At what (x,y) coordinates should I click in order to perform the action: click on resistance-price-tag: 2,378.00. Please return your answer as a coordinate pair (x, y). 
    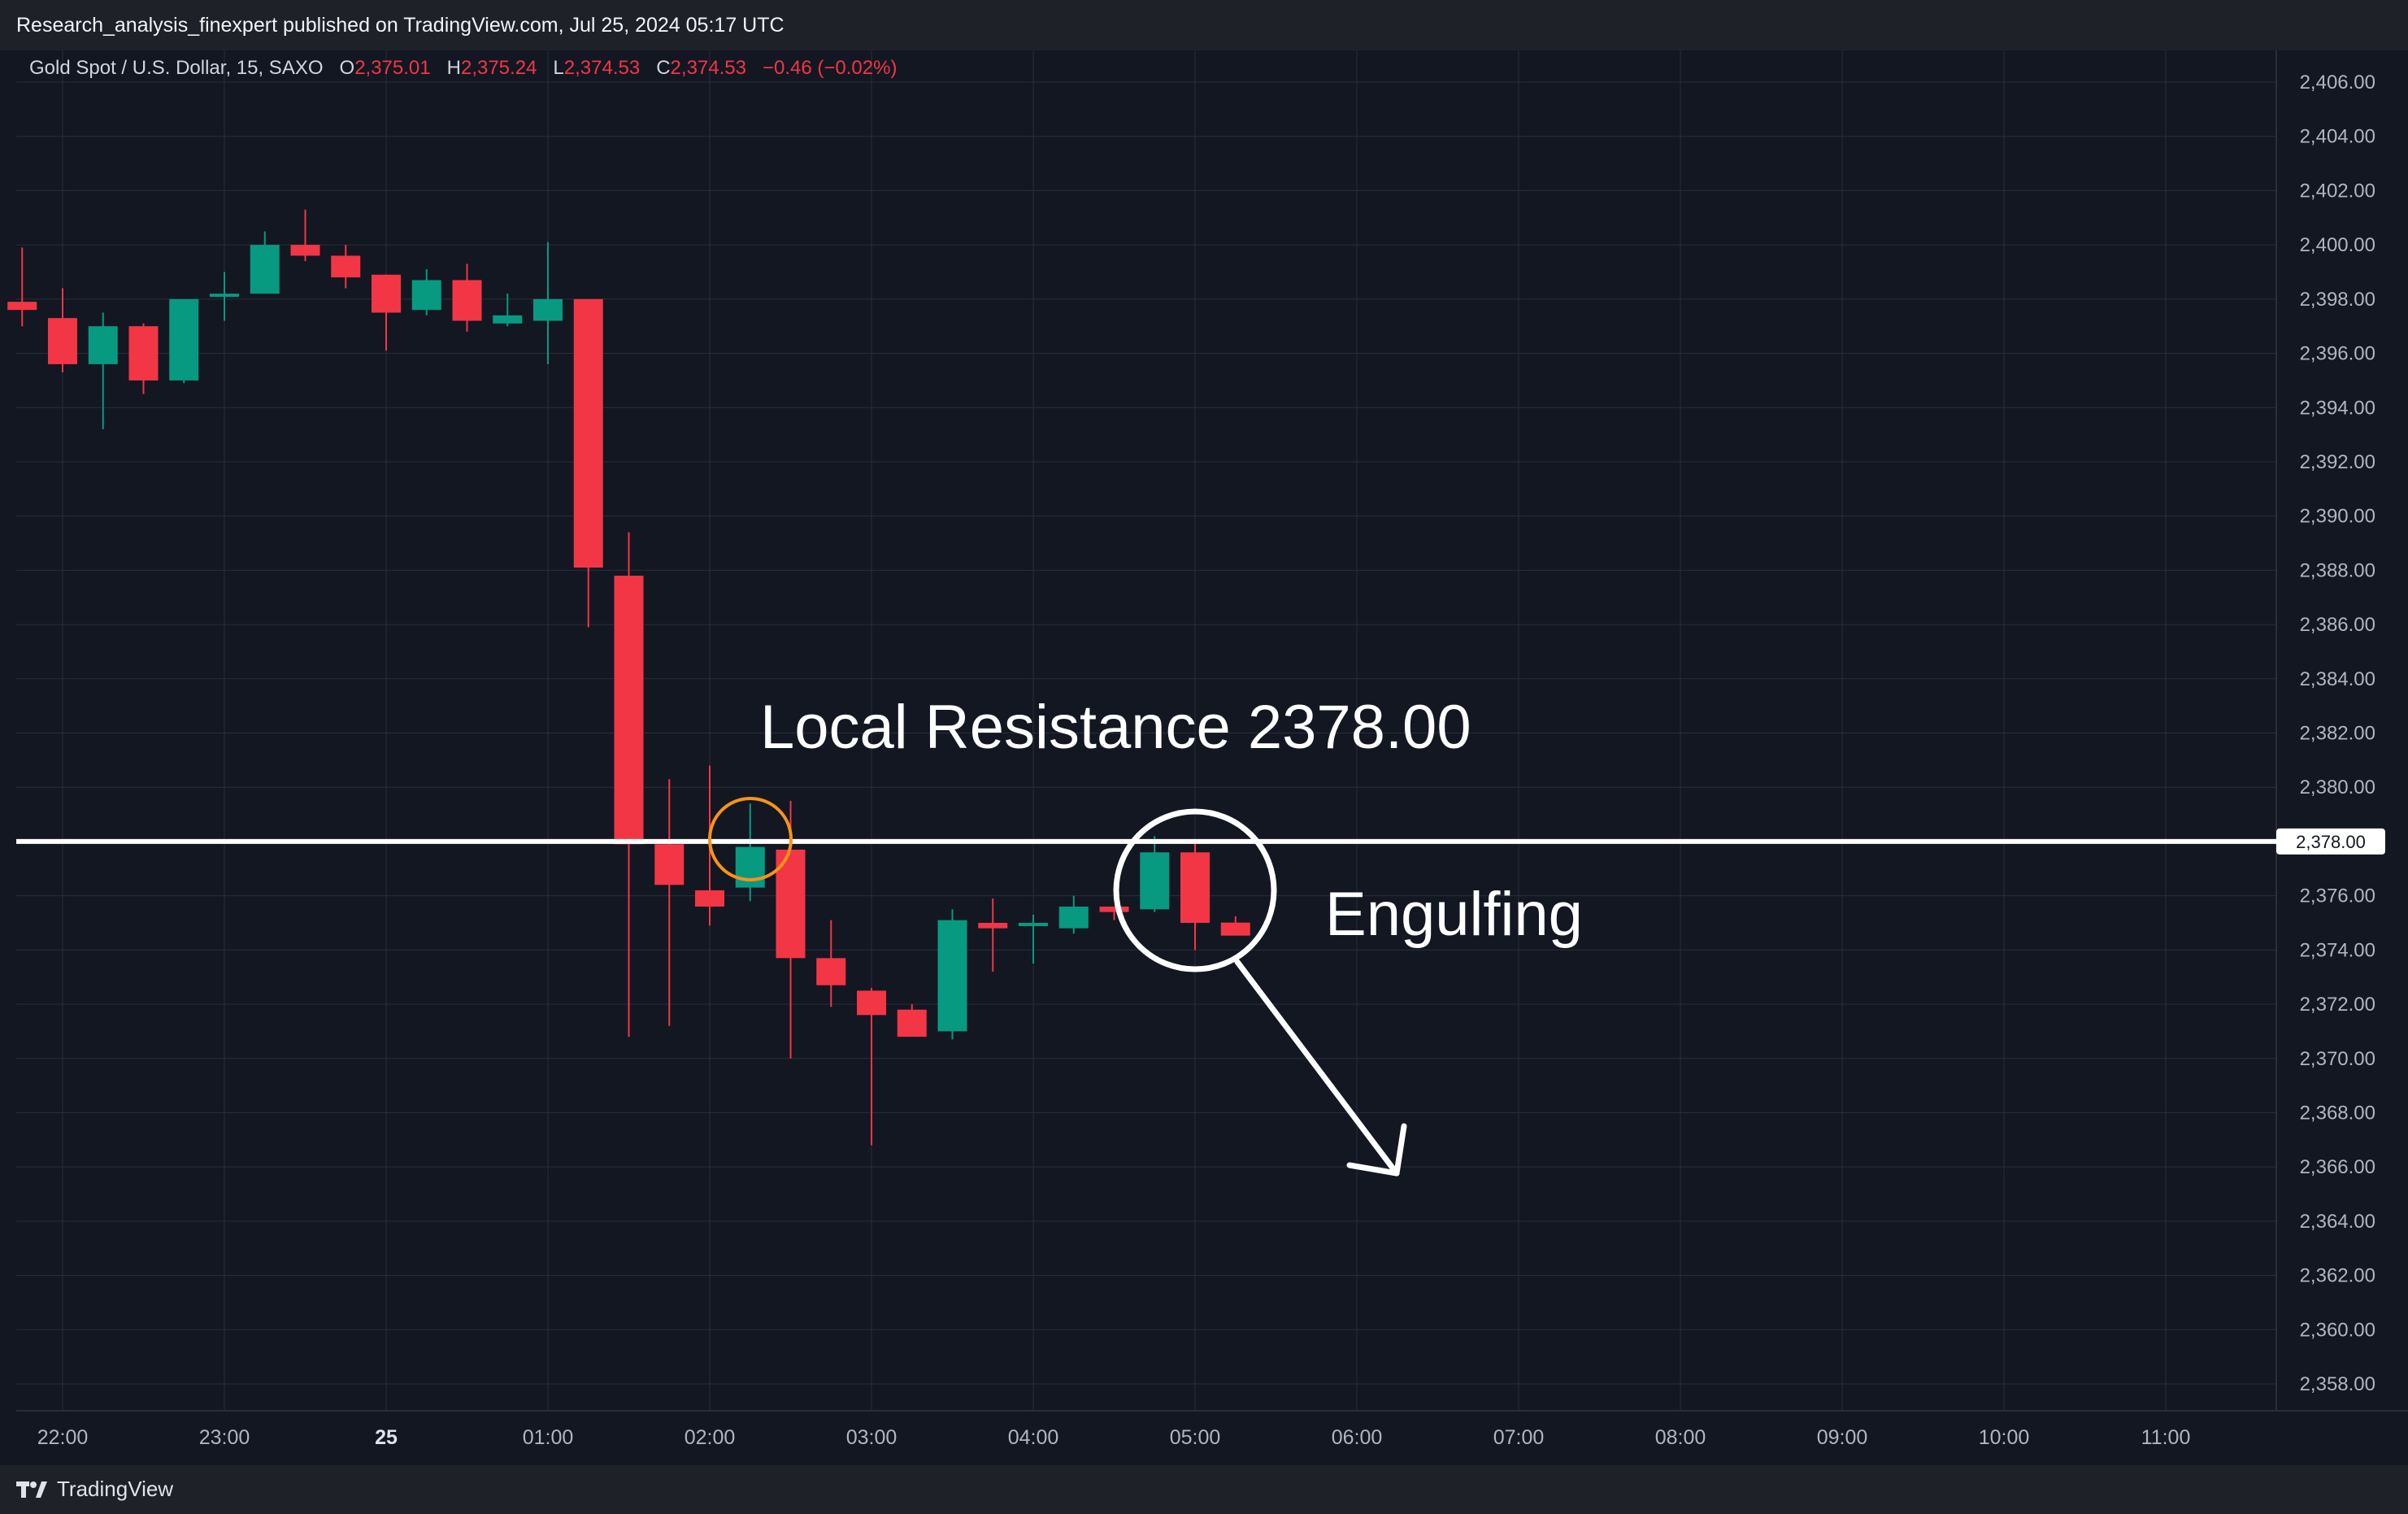
    Looking at the image, I should click on (2330, 841).